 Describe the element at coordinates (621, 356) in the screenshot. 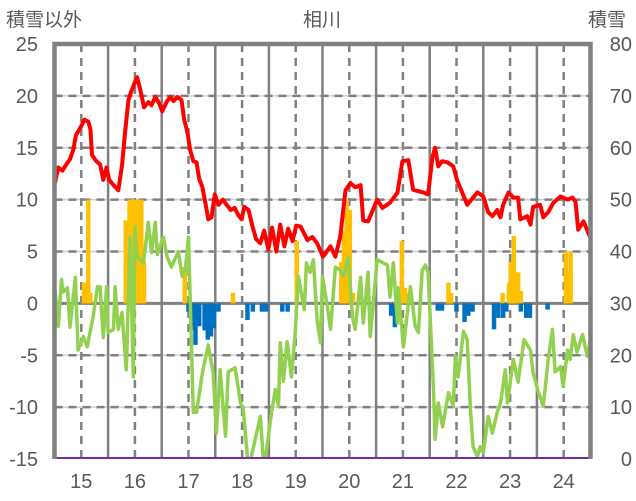

I see `right-tick-label: 20` at that location.